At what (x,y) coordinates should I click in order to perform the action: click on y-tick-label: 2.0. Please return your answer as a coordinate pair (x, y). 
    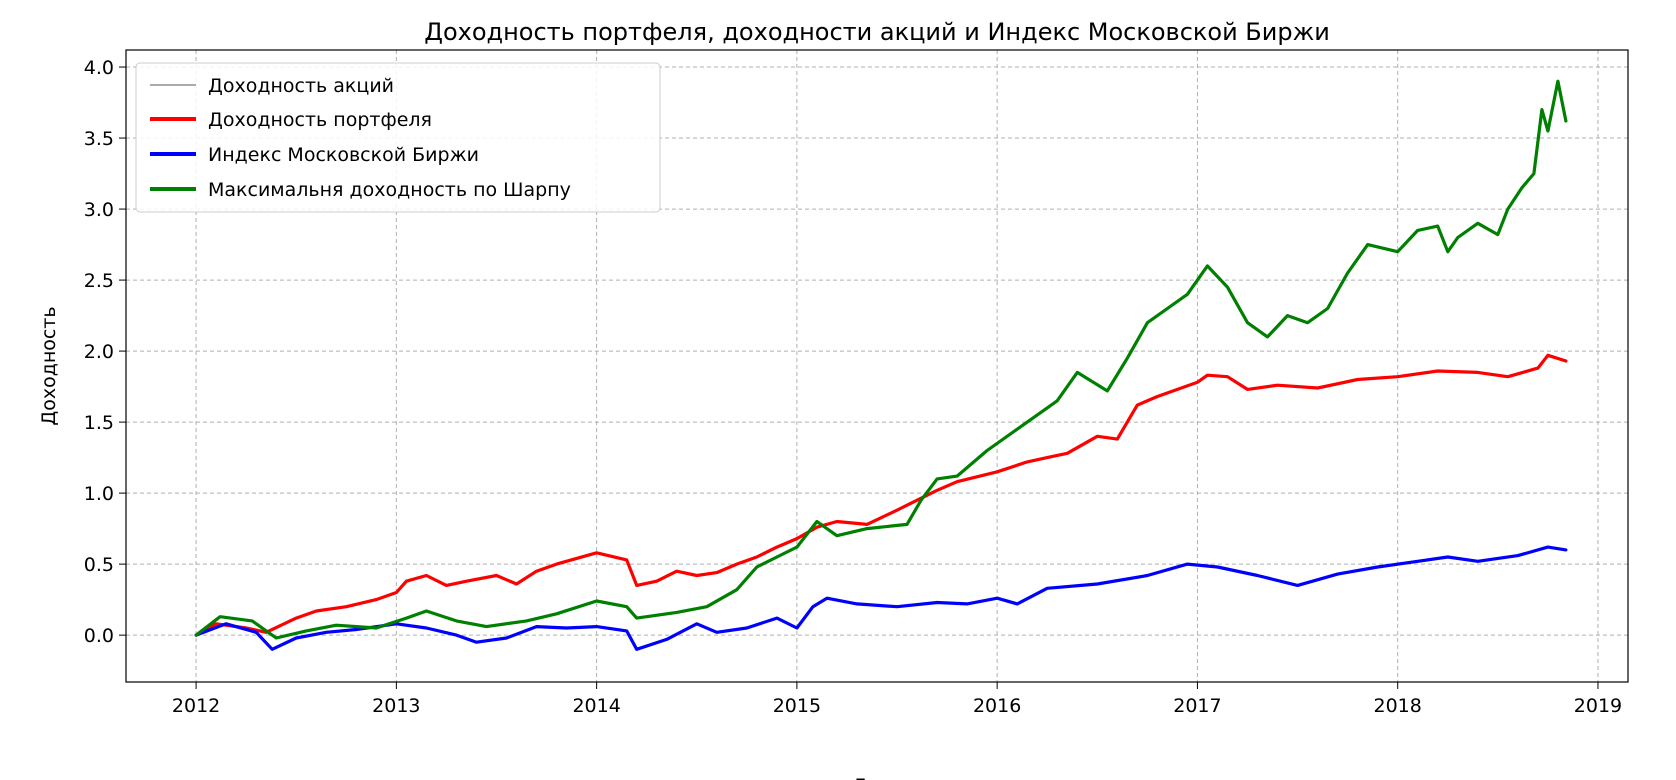
    Looking at the image, I should click on (99, 352).